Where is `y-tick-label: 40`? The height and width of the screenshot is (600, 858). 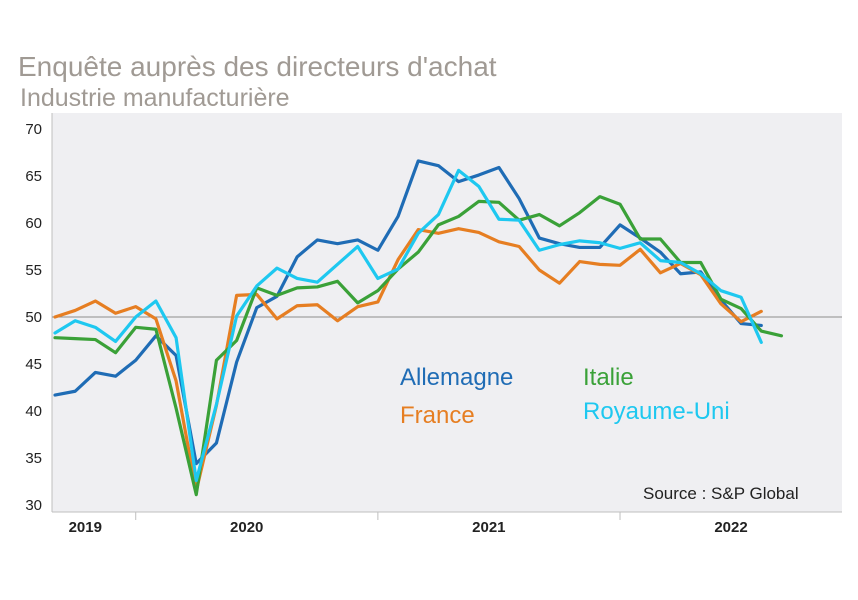 y-tick-label: 40 is located at coordinates (33, 411).